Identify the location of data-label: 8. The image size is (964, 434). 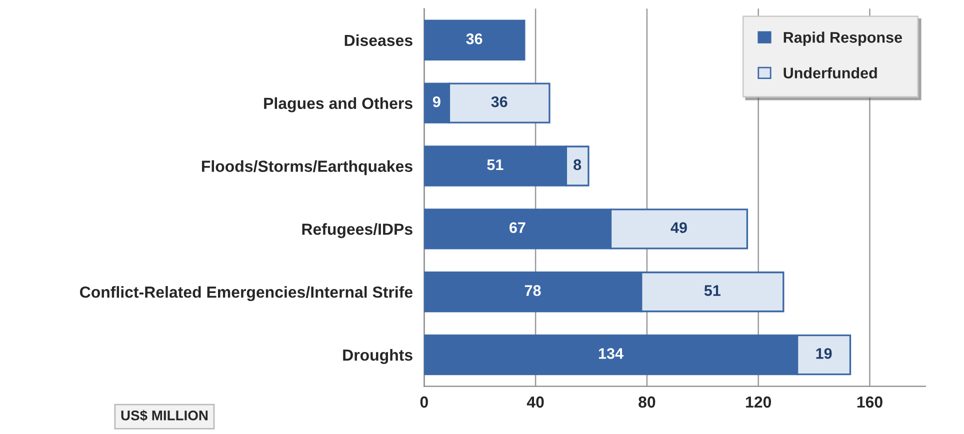
(578, 164).